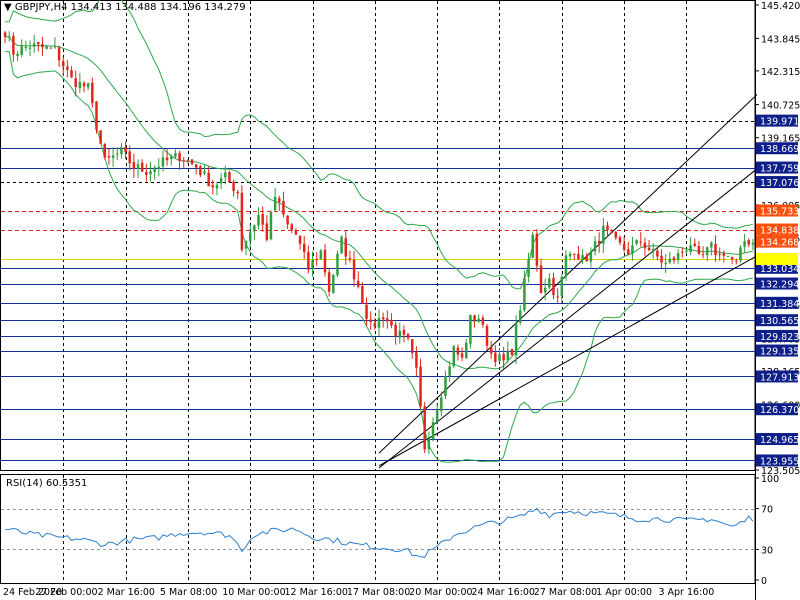  What do you see at coordinates (779, 122) in the screenshot?
I see `level-price-tag: 139.971` at bounding box center [779, 122].